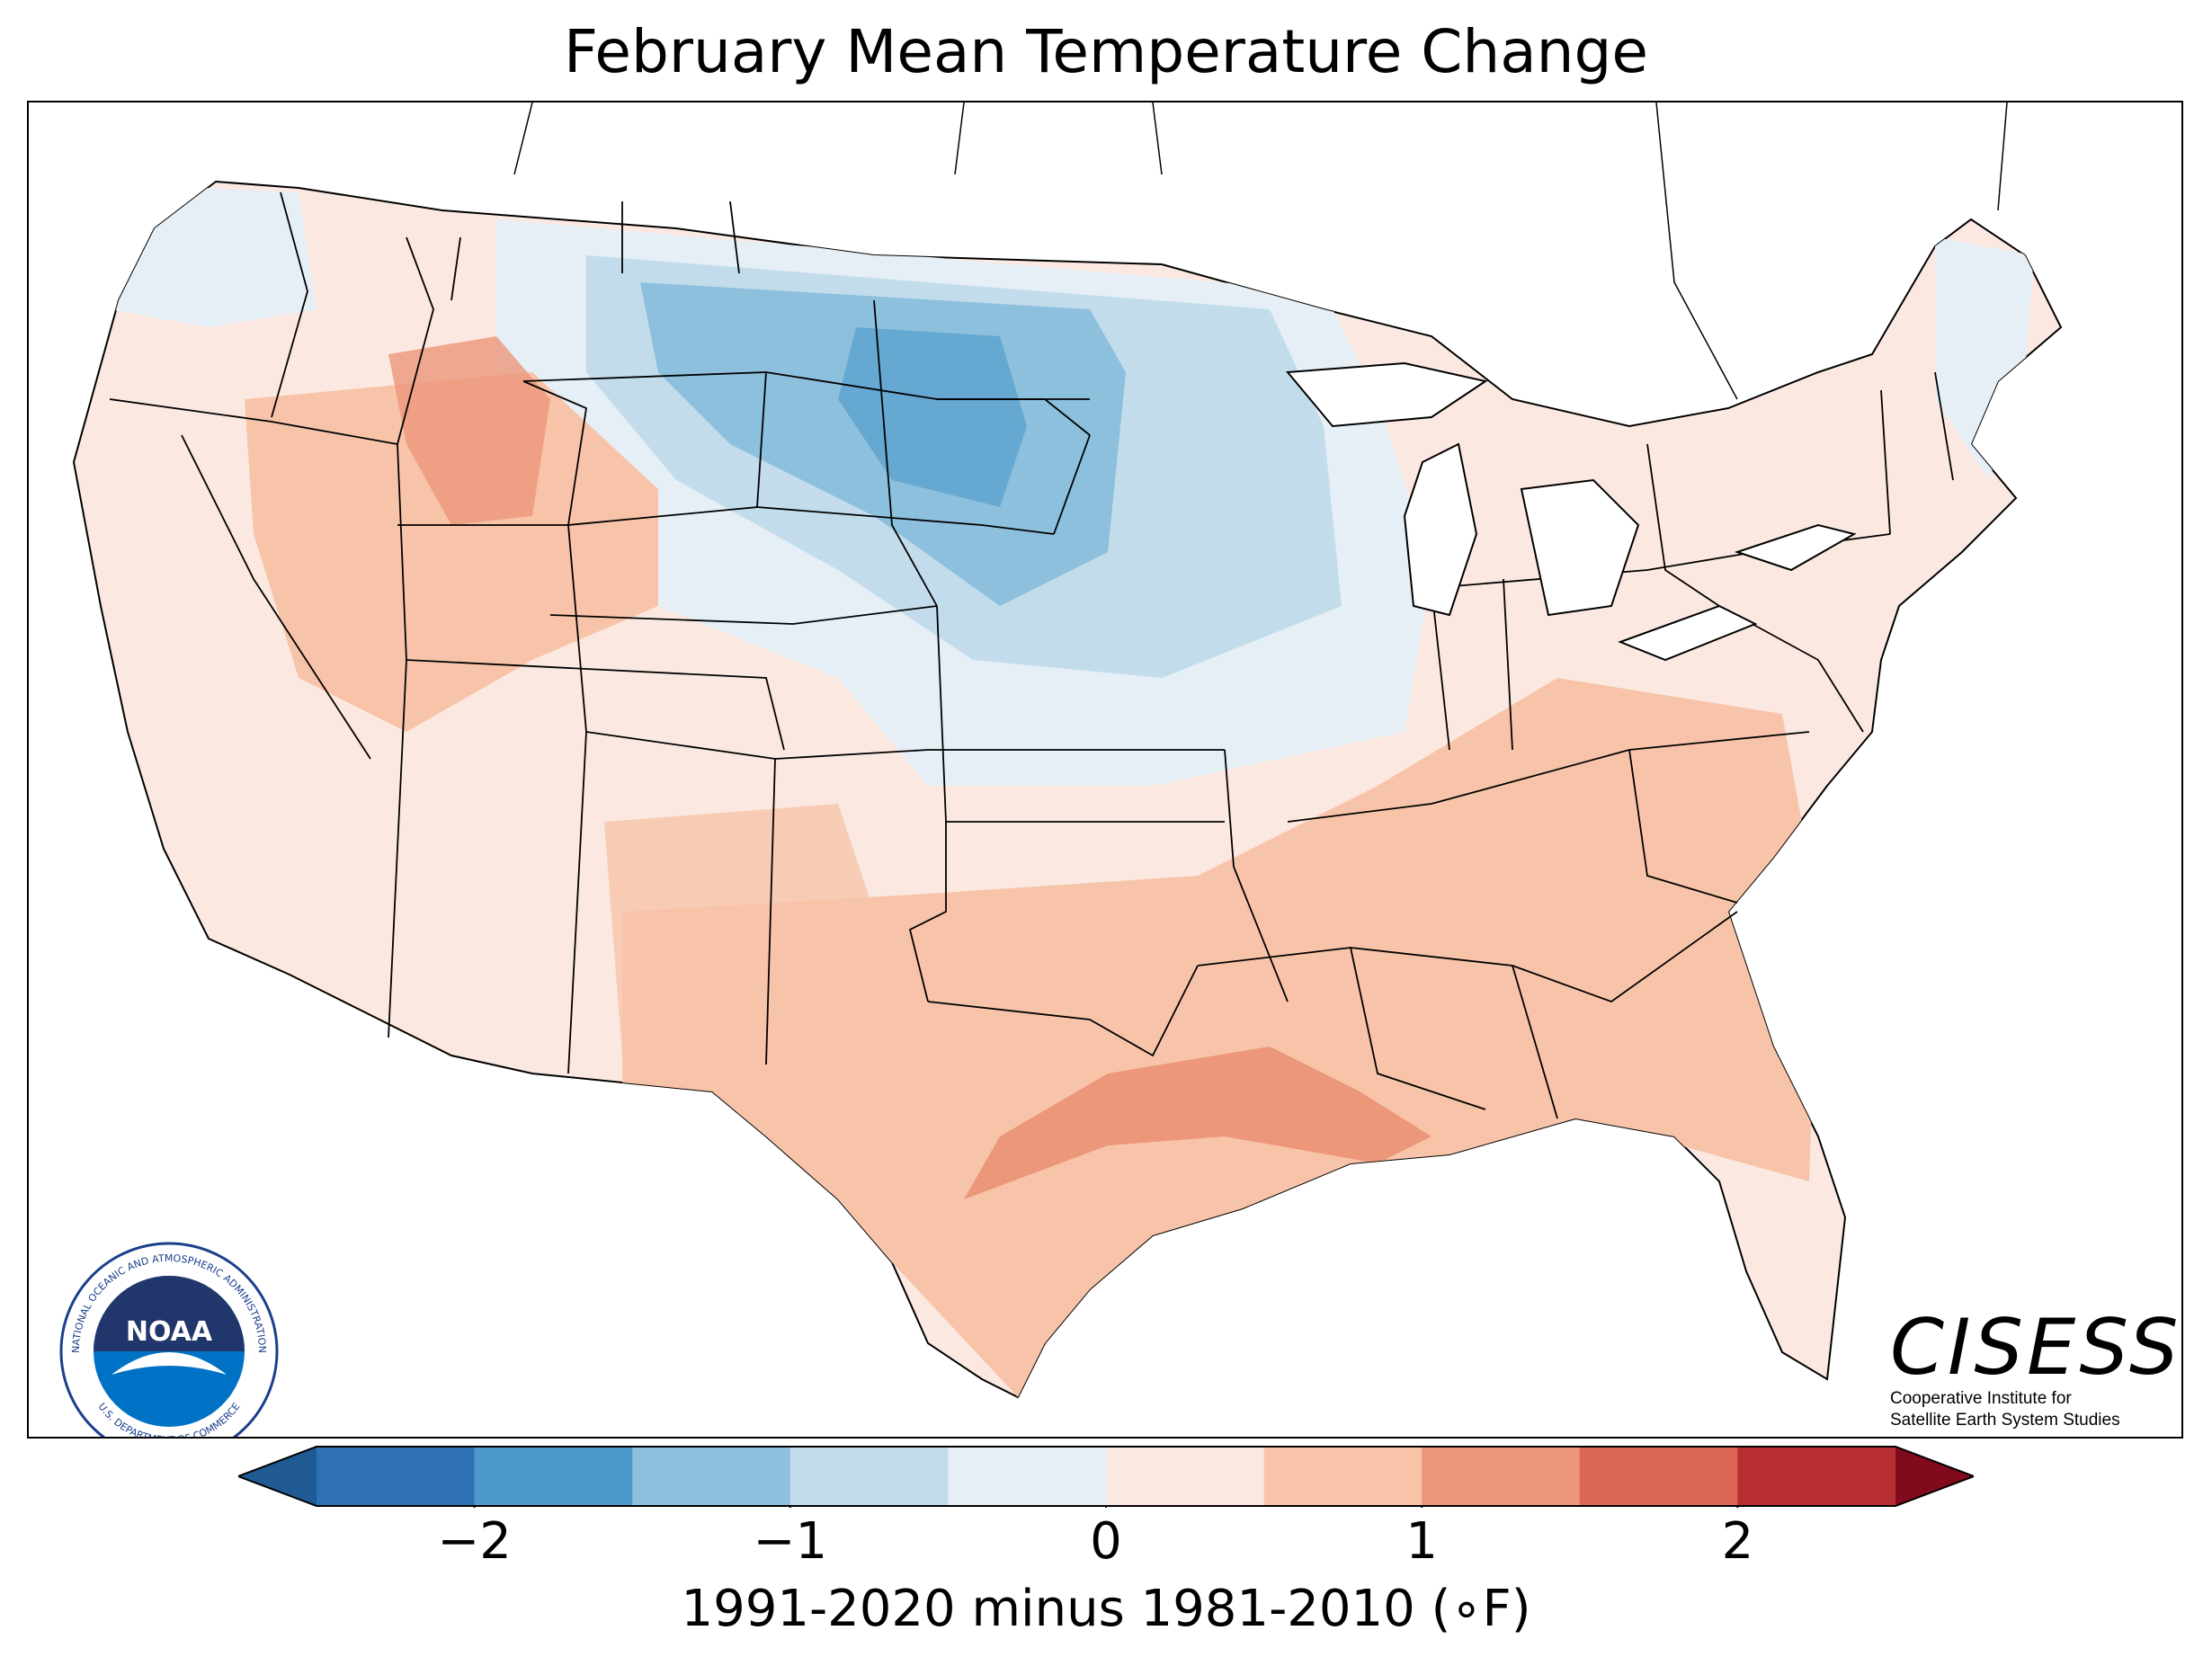 This screenshot has width=2212, height=1666. What do you see at coordinates (748, 939) in the screenshot?
I see `region-warm-southwest` at bounding box center [748, 939].